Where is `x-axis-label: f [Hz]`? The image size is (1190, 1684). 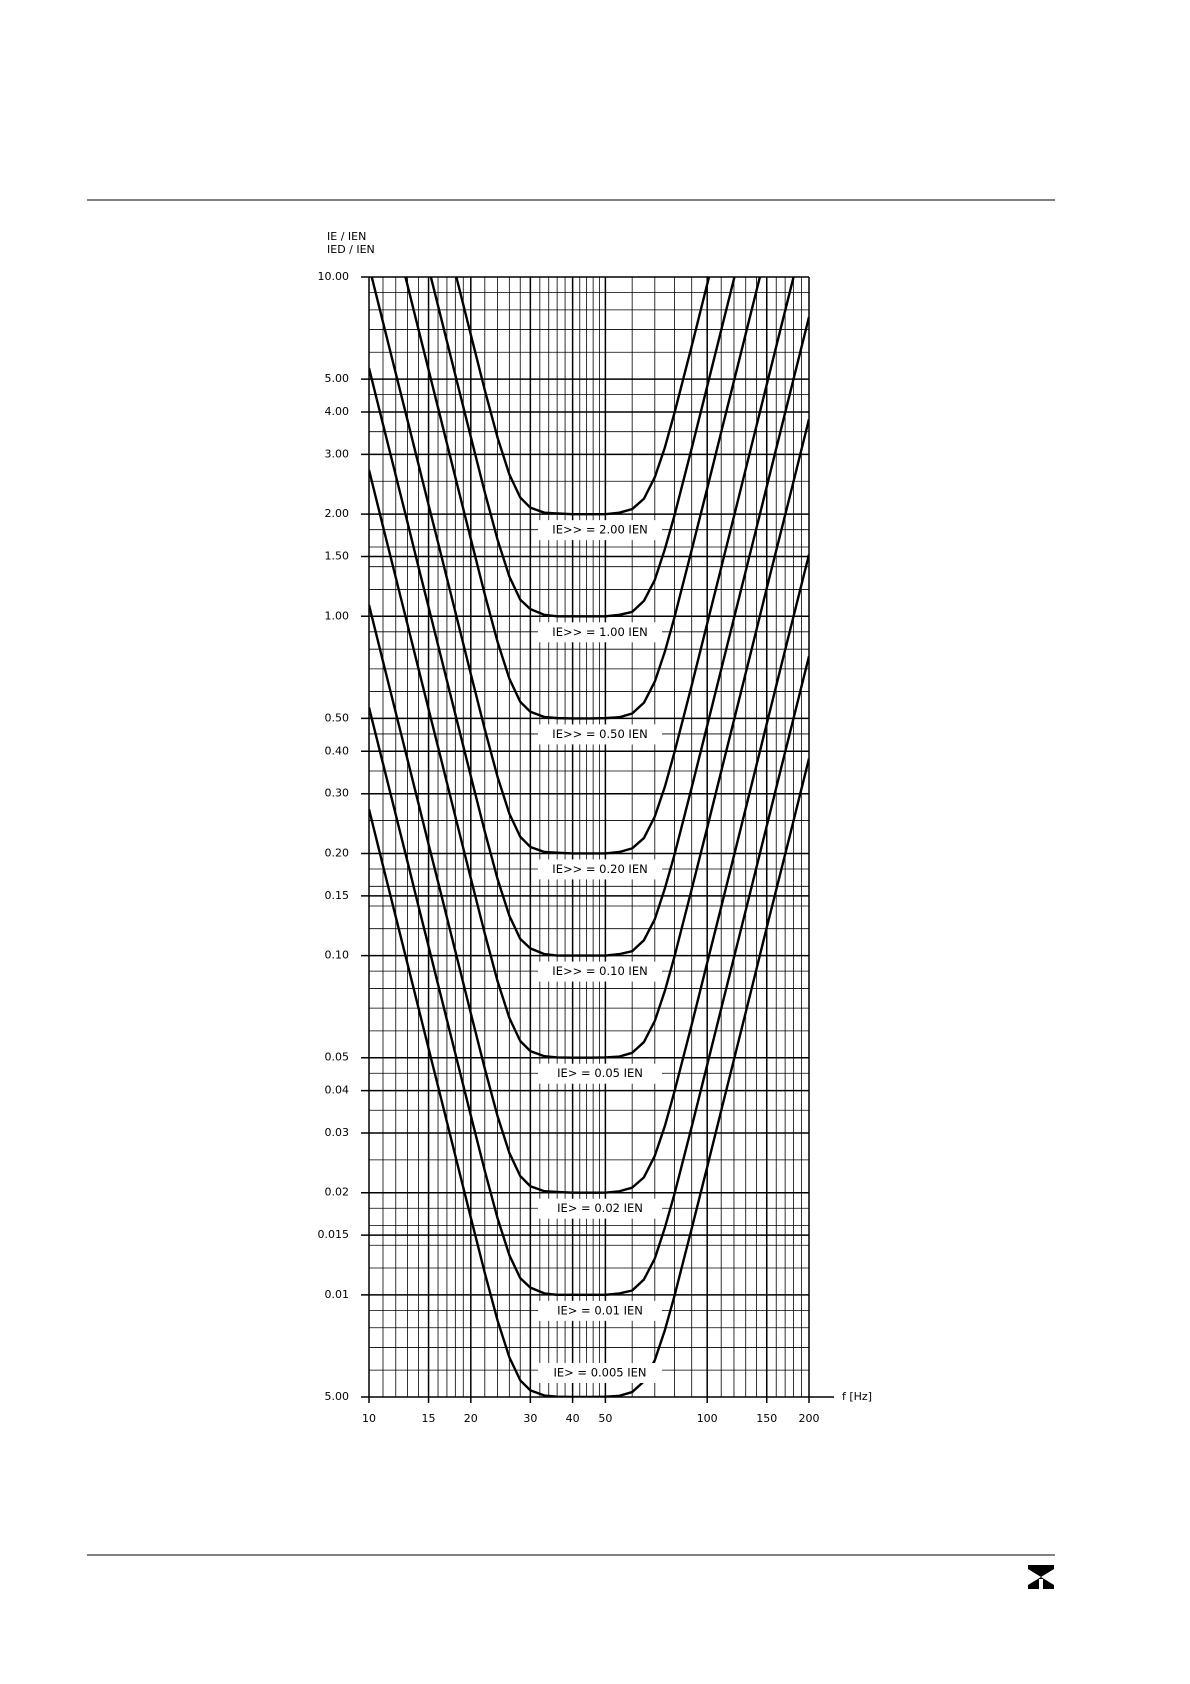
x-axis-label: f [Hz] is located at coordinates (857, 1396).